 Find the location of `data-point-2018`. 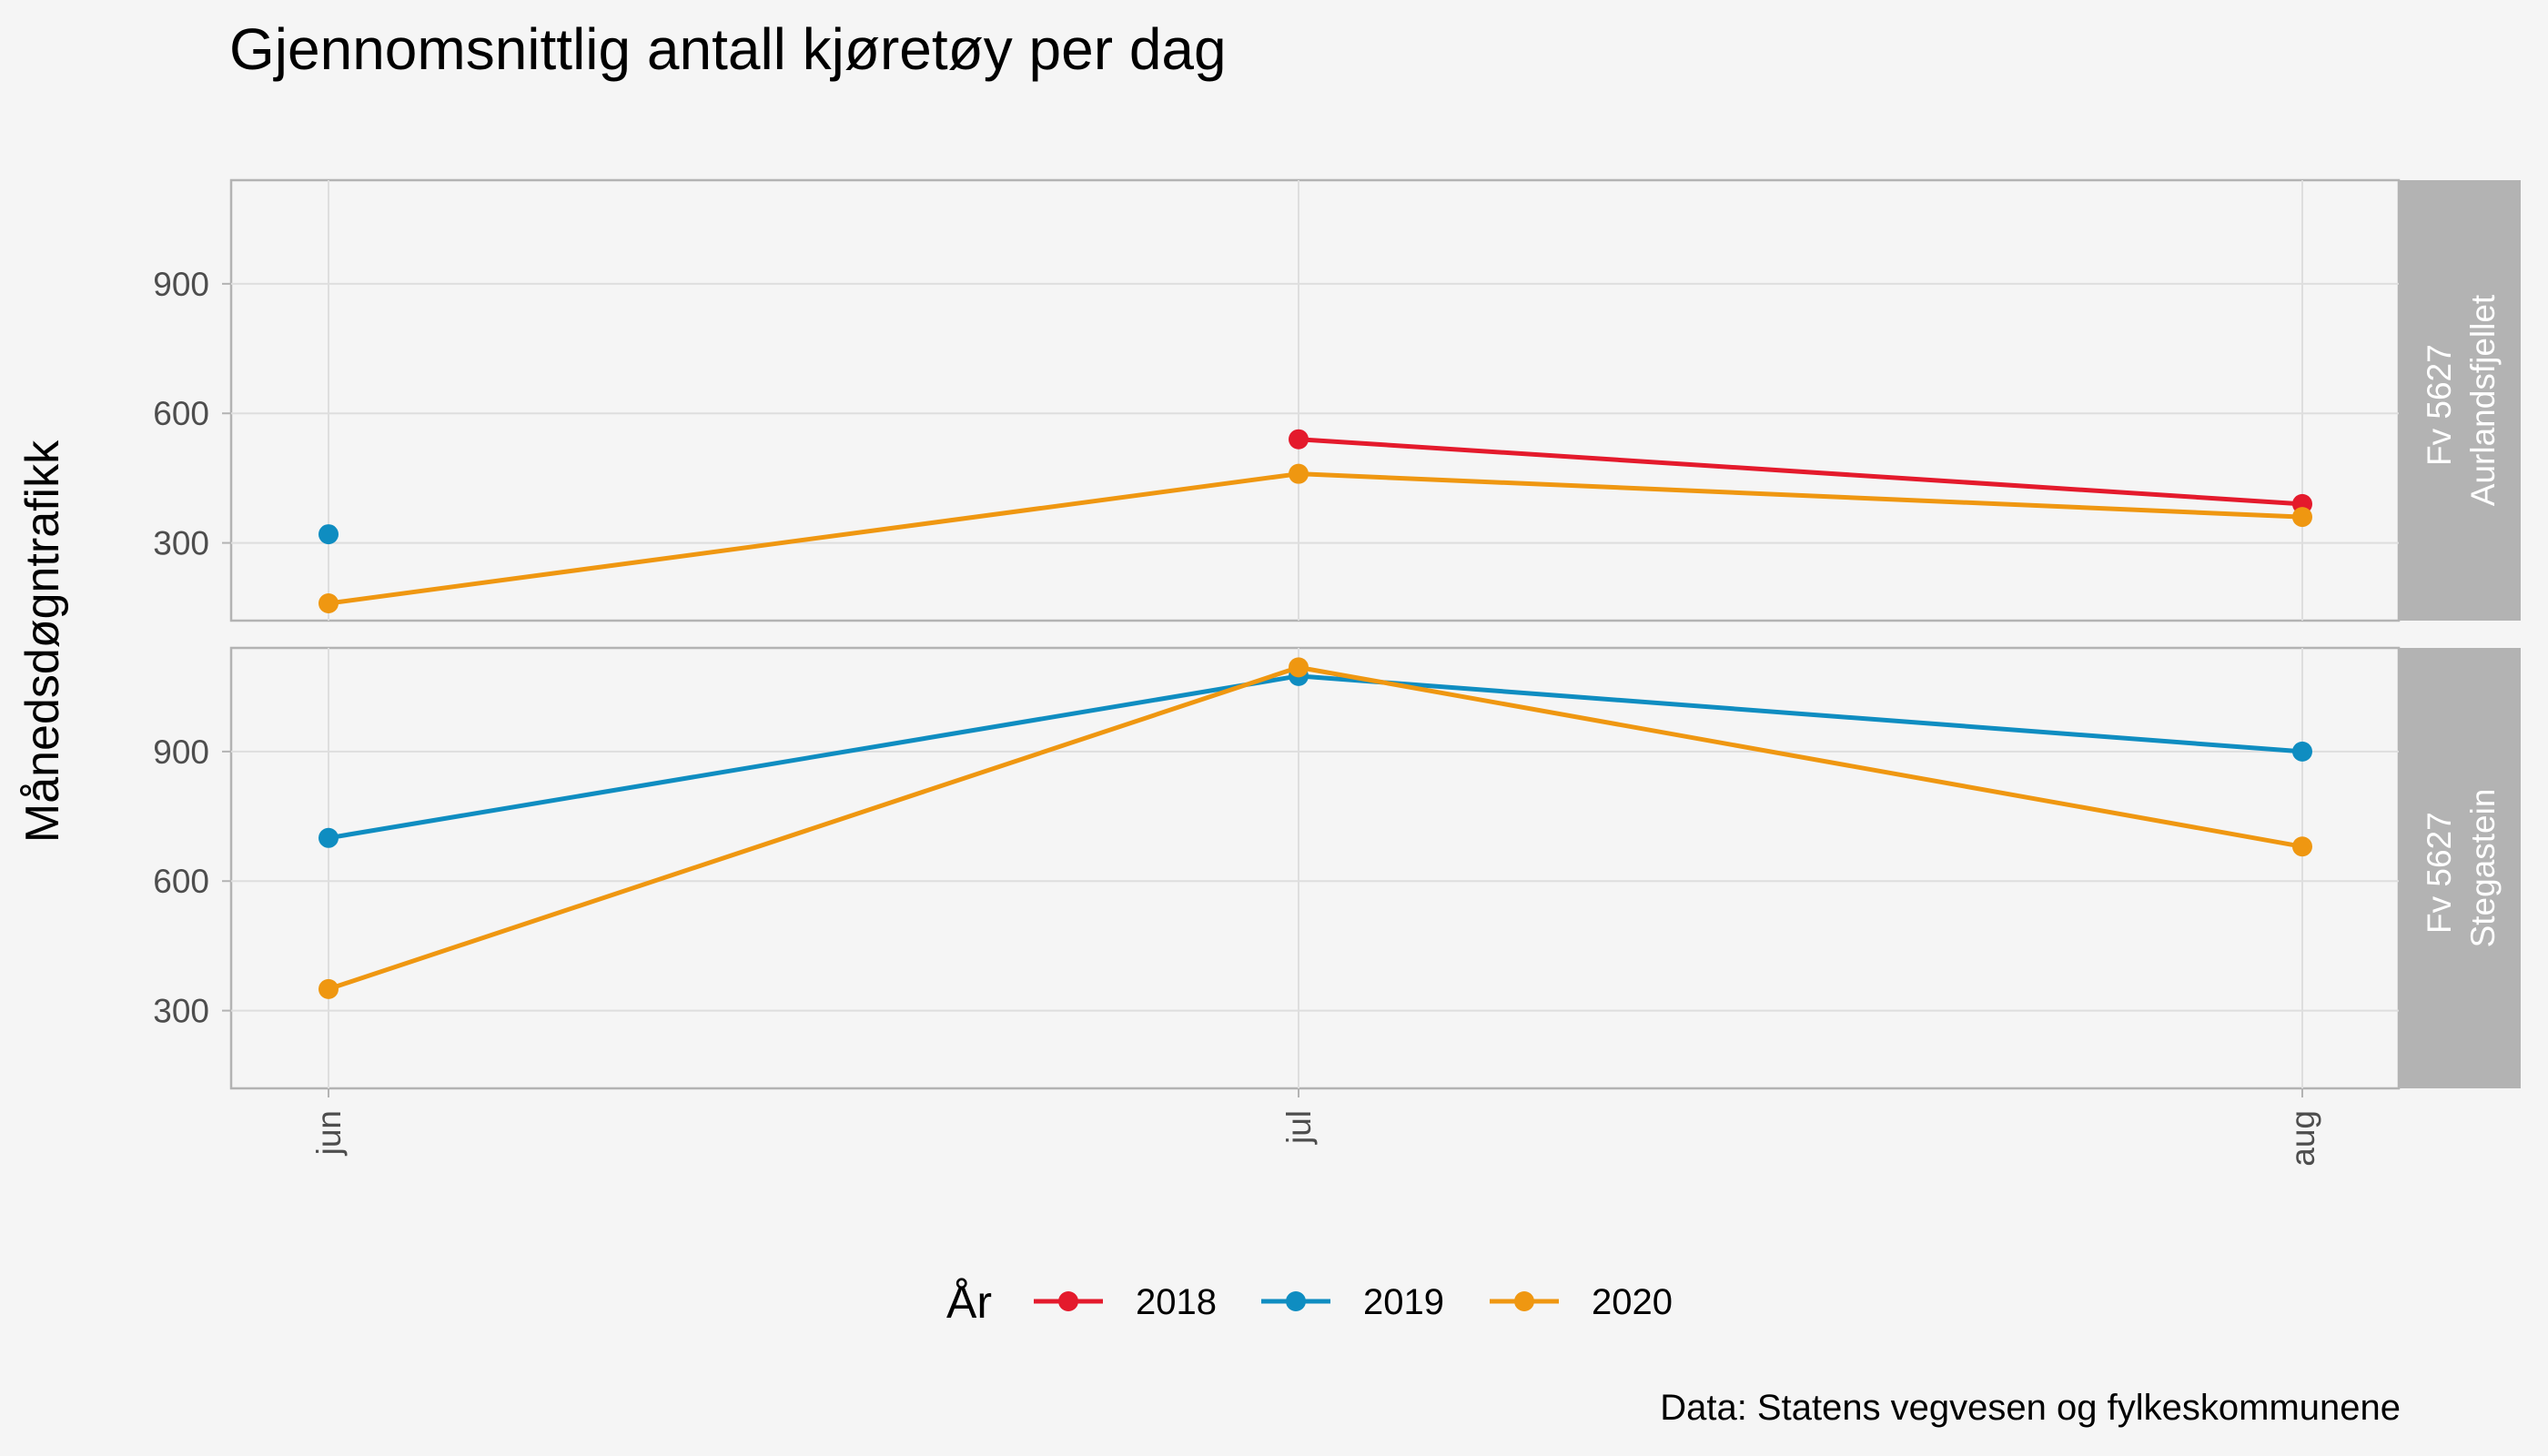

data-point-2018 is located at coordinates (1299, 440).